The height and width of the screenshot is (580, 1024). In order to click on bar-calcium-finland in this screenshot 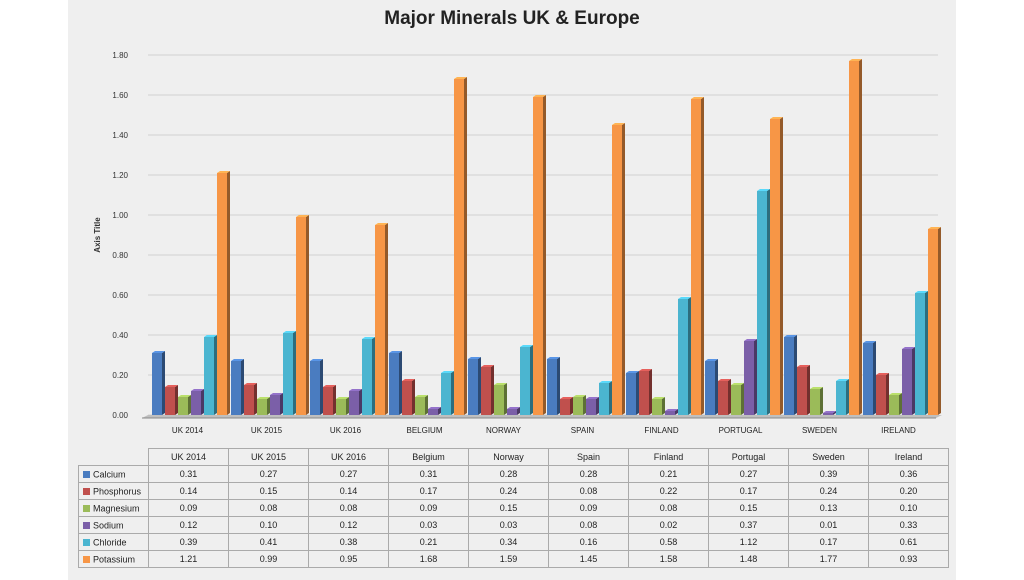, I will do `click(631, 394)`.